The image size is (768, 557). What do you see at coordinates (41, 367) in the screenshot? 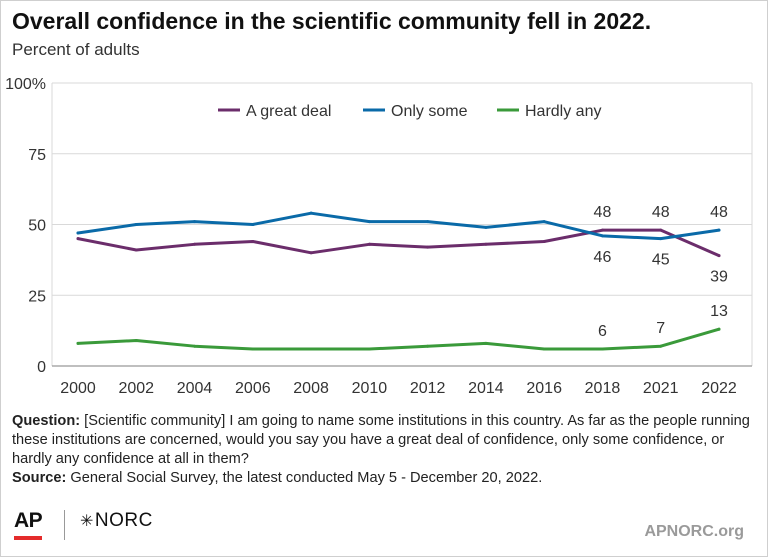
I see `y-tick-label: 0` at bounding box center [41, 367].